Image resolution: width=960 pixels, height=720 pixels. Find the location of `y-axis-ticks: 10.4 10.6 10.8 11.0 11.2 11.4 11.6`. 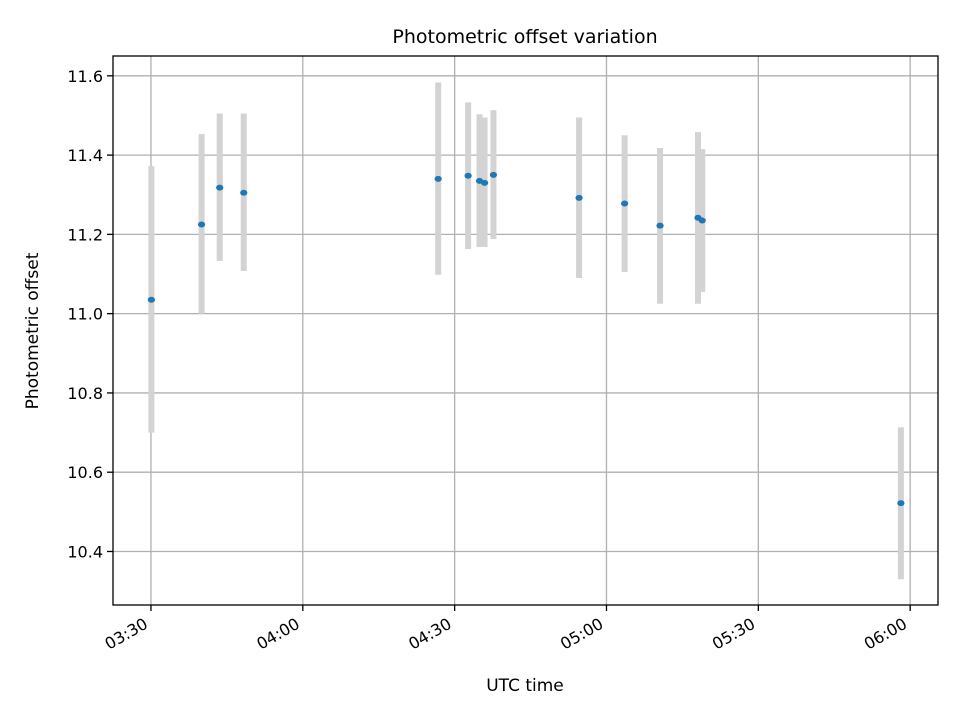

y-axis-ticks: 10.4 10.6 10.8 11.0 11.2 11.4 11.6 is located at coordinates (90, 314).